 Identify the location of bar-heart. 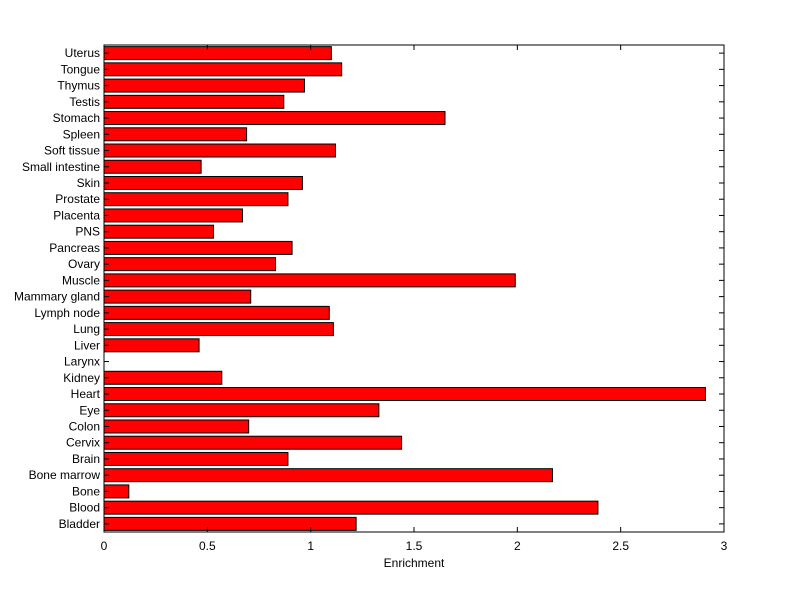
(404, 394).